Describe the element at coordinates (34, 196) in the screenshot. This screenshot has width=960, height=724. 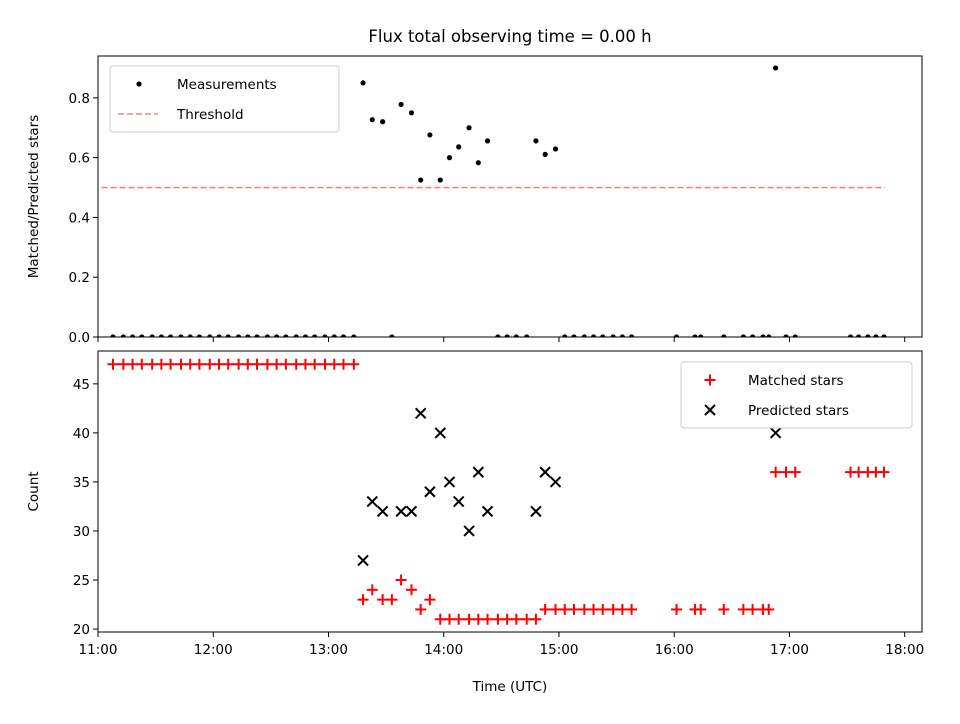
I see `y-axis-label: Matched/Predicted stars` at that location.